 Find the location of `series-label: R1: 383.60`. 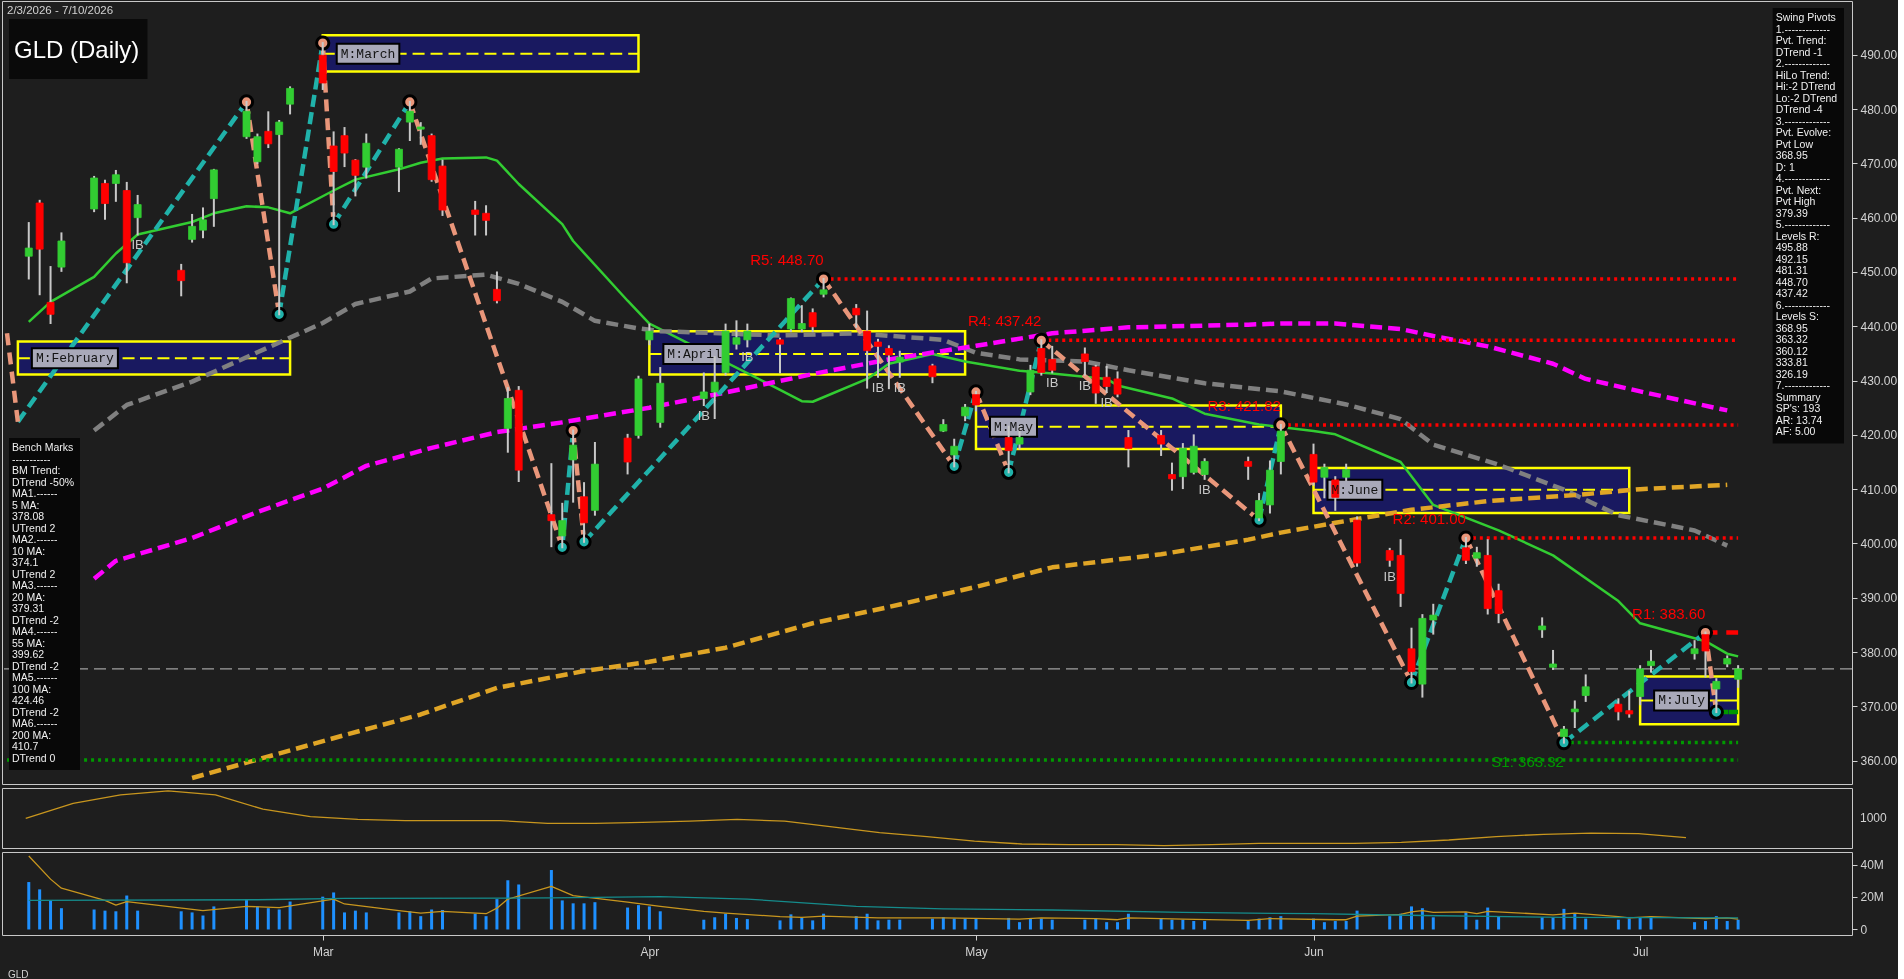

series-label: R1: 383.60 is located at coordinates (1669, 613).